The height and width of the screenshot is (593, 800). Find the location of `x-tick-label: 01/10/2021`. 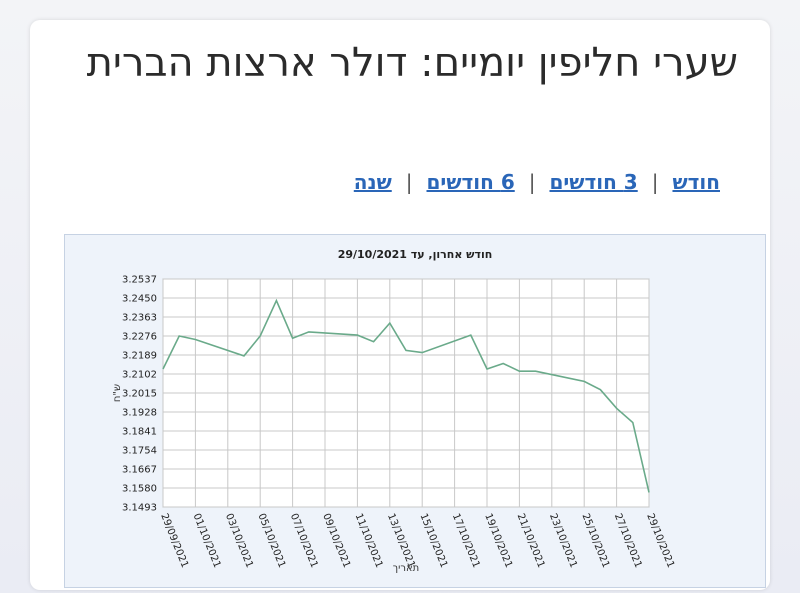

x-tick-label: 01/10/2021 is located at coordinates (207, 541).